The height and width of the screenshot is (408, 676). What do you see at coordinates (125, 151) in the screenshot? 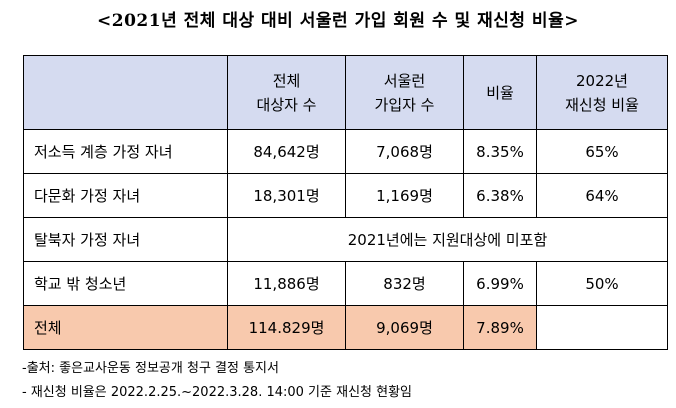
I see `row-label: 저소득 계층 가정 자녀` at bounding box center [125, 151].